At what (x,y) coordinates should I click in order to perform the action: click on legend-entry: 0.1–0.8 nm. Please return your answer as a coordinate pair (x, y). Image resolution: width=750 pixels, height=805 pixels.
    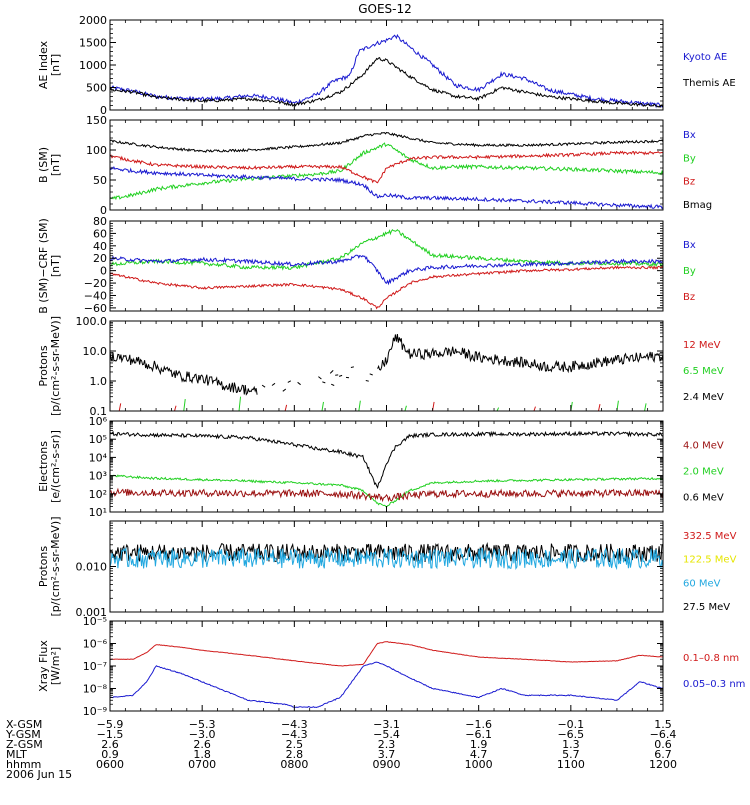
    Looking at the image, I should click on (711, 658).